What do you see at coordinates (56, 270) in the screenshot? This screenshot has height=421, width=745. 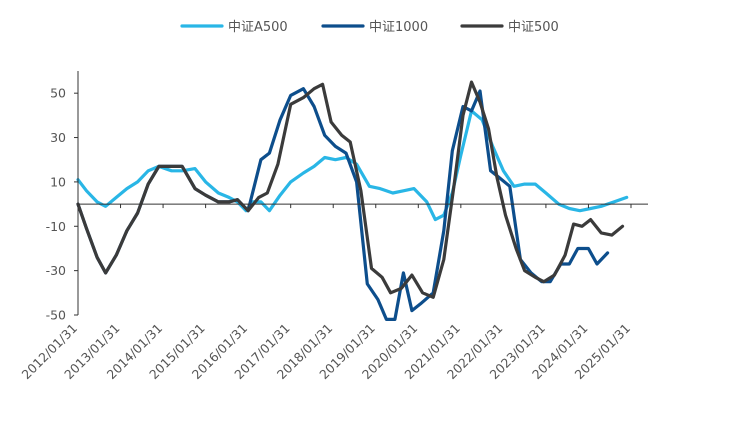 I see `y-tick-label: -30` at bounding box center [56, 270].